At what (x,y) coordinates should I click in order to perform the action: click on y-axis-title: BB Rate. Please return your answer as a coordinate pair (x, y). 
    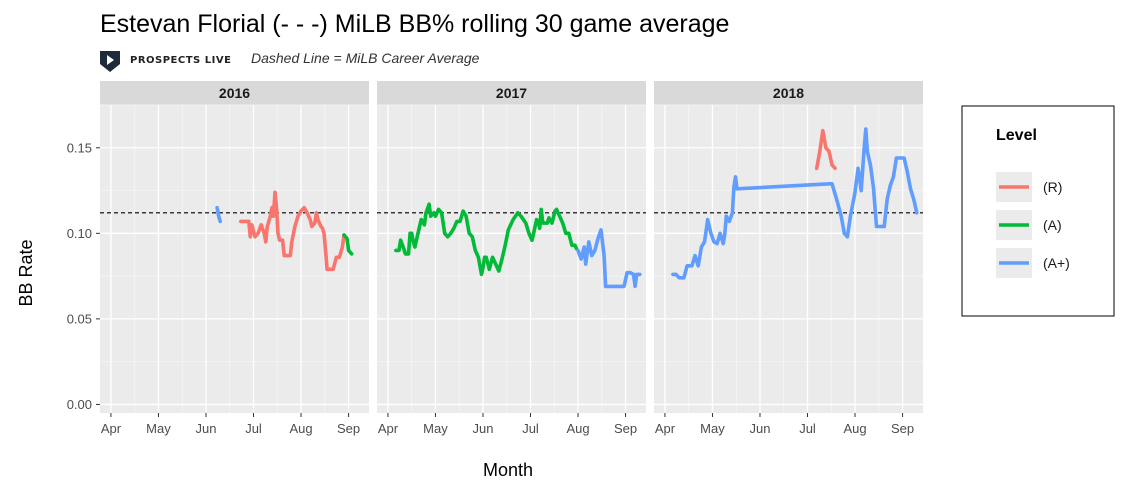
    Looking at the image, I should click on (26, 272).